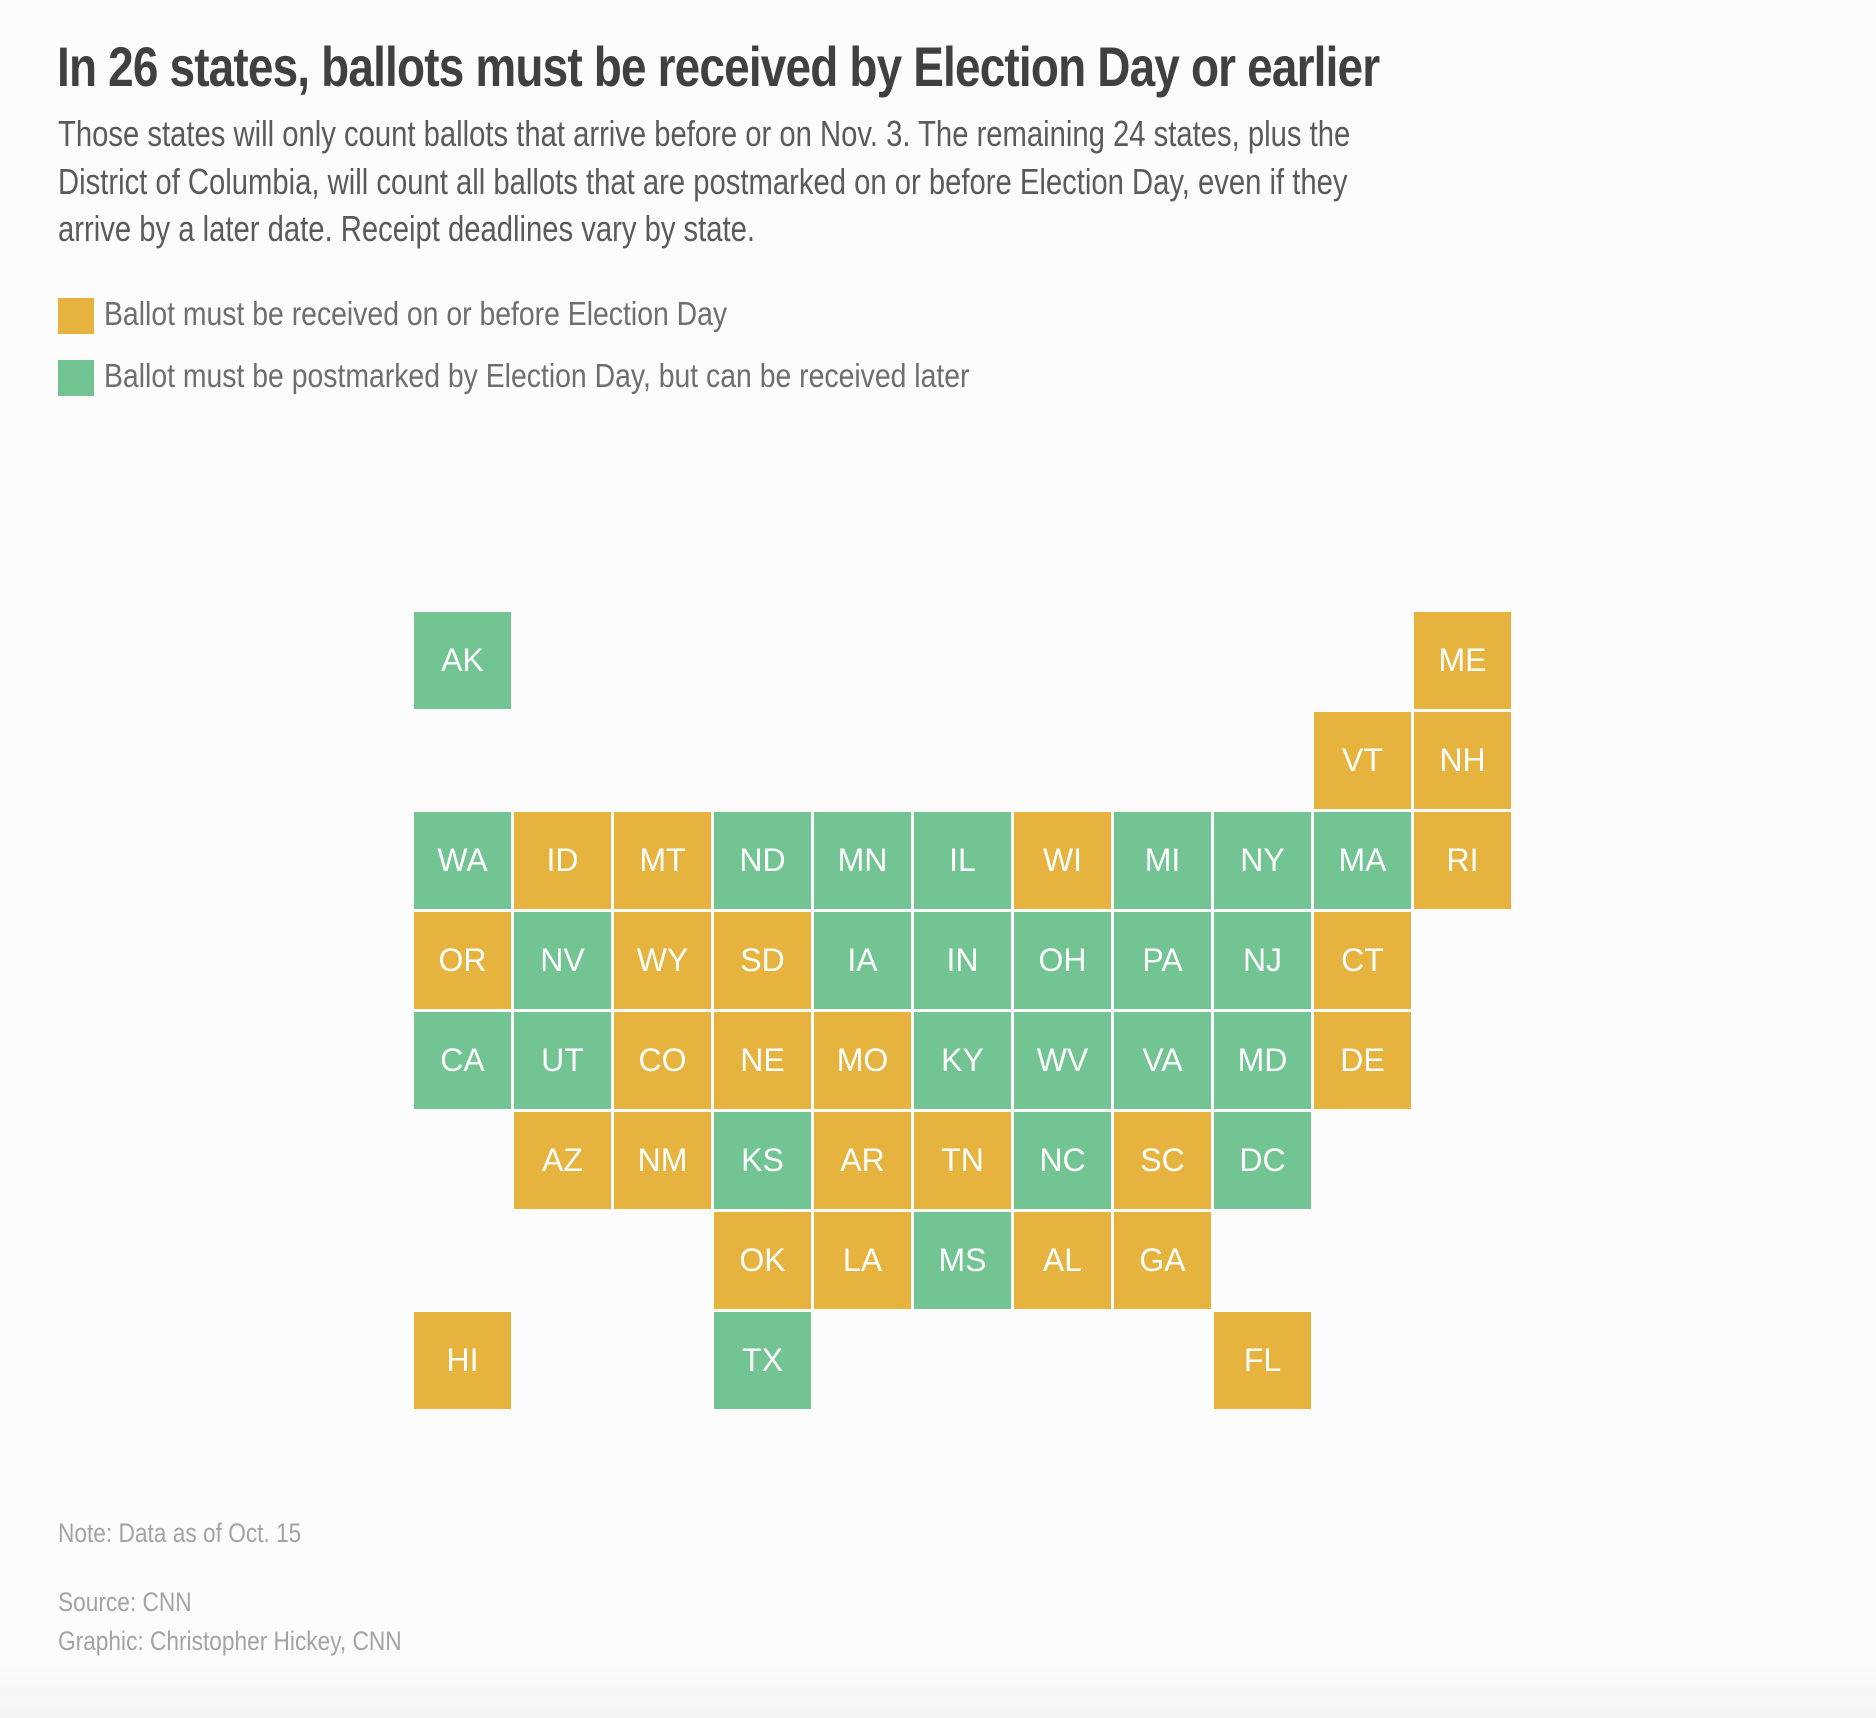 The height and width of the screenshot is (1718, 1876). What do you see at coordinates (180, 1533) in the screenshot?
I see `footer-note: Note: Data as of Oct. 15` at bounding box center [180, 1533].